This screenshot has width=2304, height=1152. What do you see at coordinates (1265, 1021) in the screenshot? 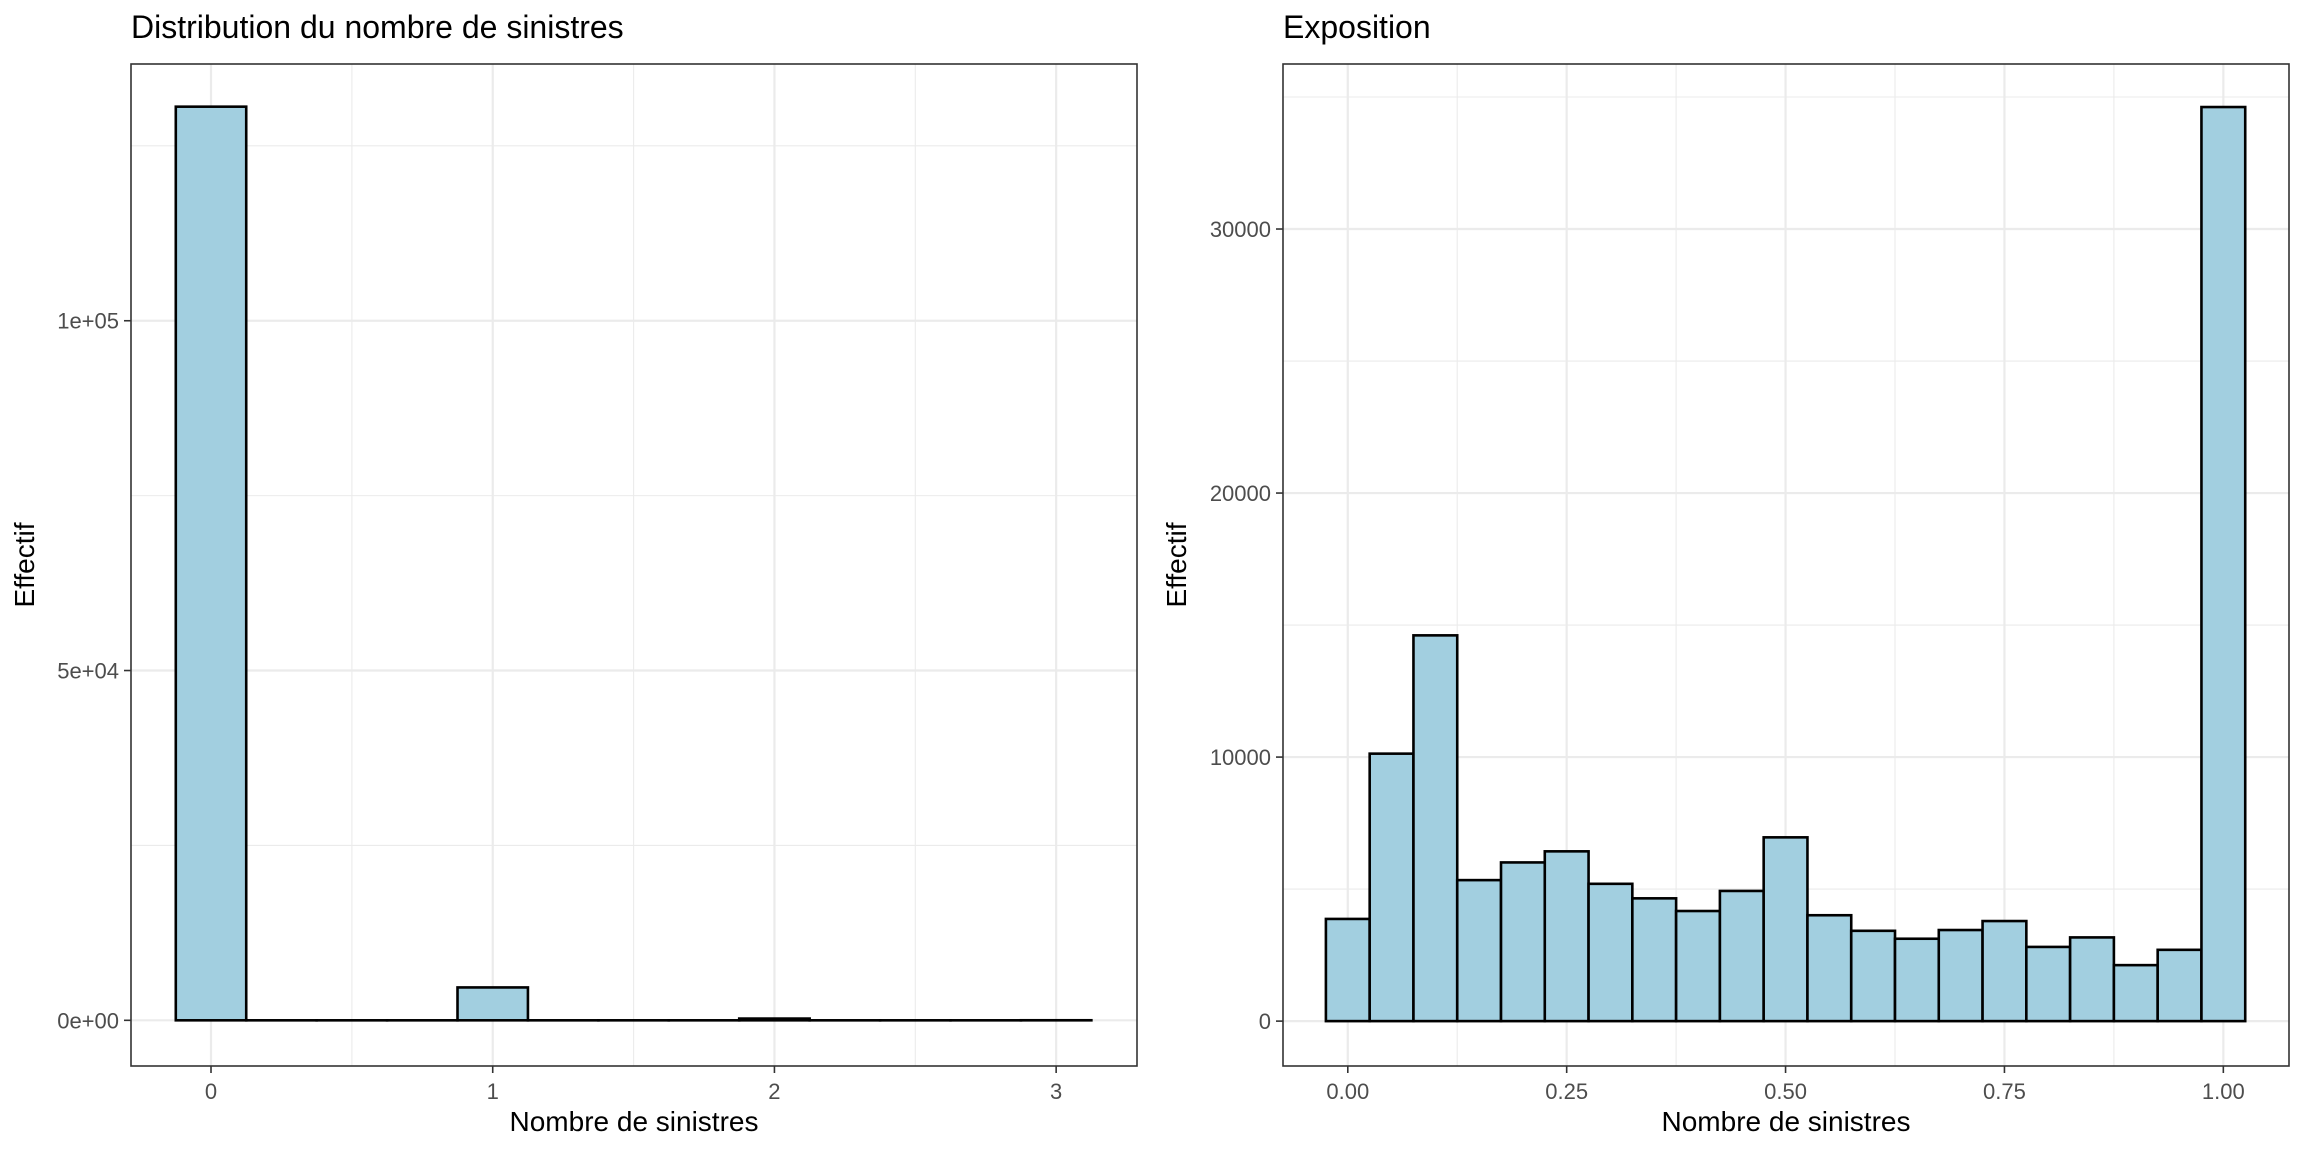
I see `y-tick-label: 0` at bounding box center [1265, 1021].